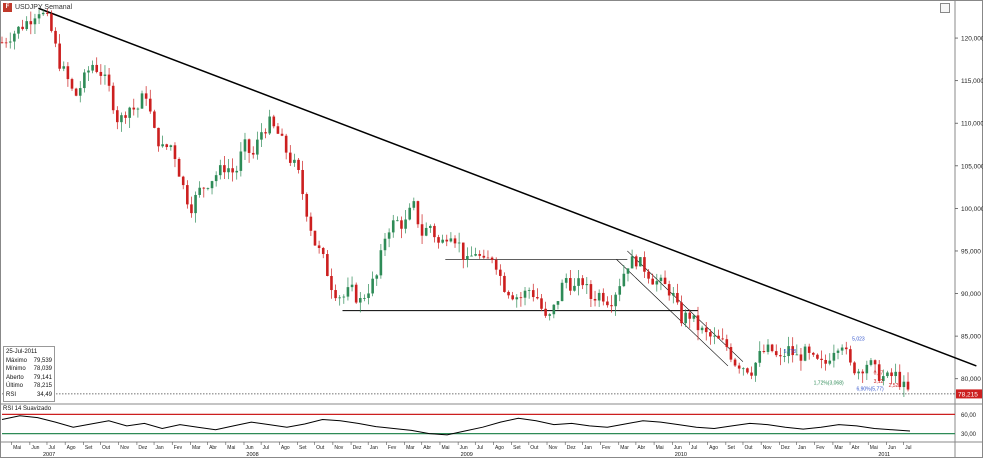  What do you see at coordinates (858, 339) in the screenshot?
I see `annotation-label: 5,023` at bounding box center [858, 339].